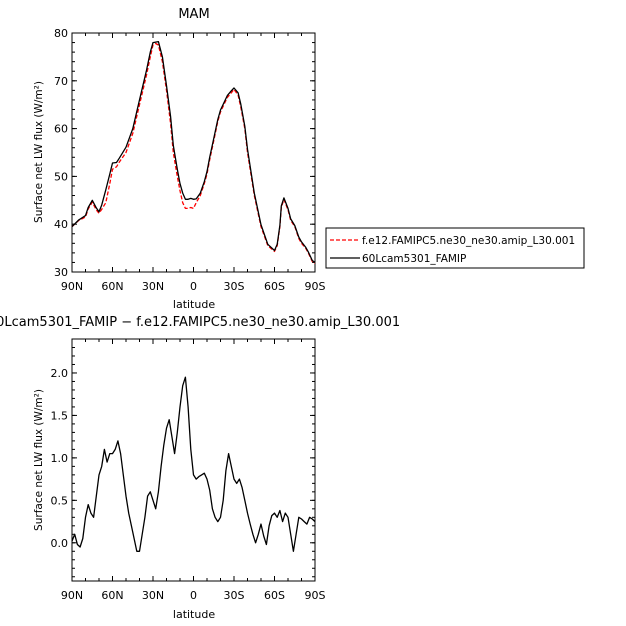 This screenshot has height=626, width=626. I want to click on bottom-y-tick-label: 0.0, so click(60, 543).